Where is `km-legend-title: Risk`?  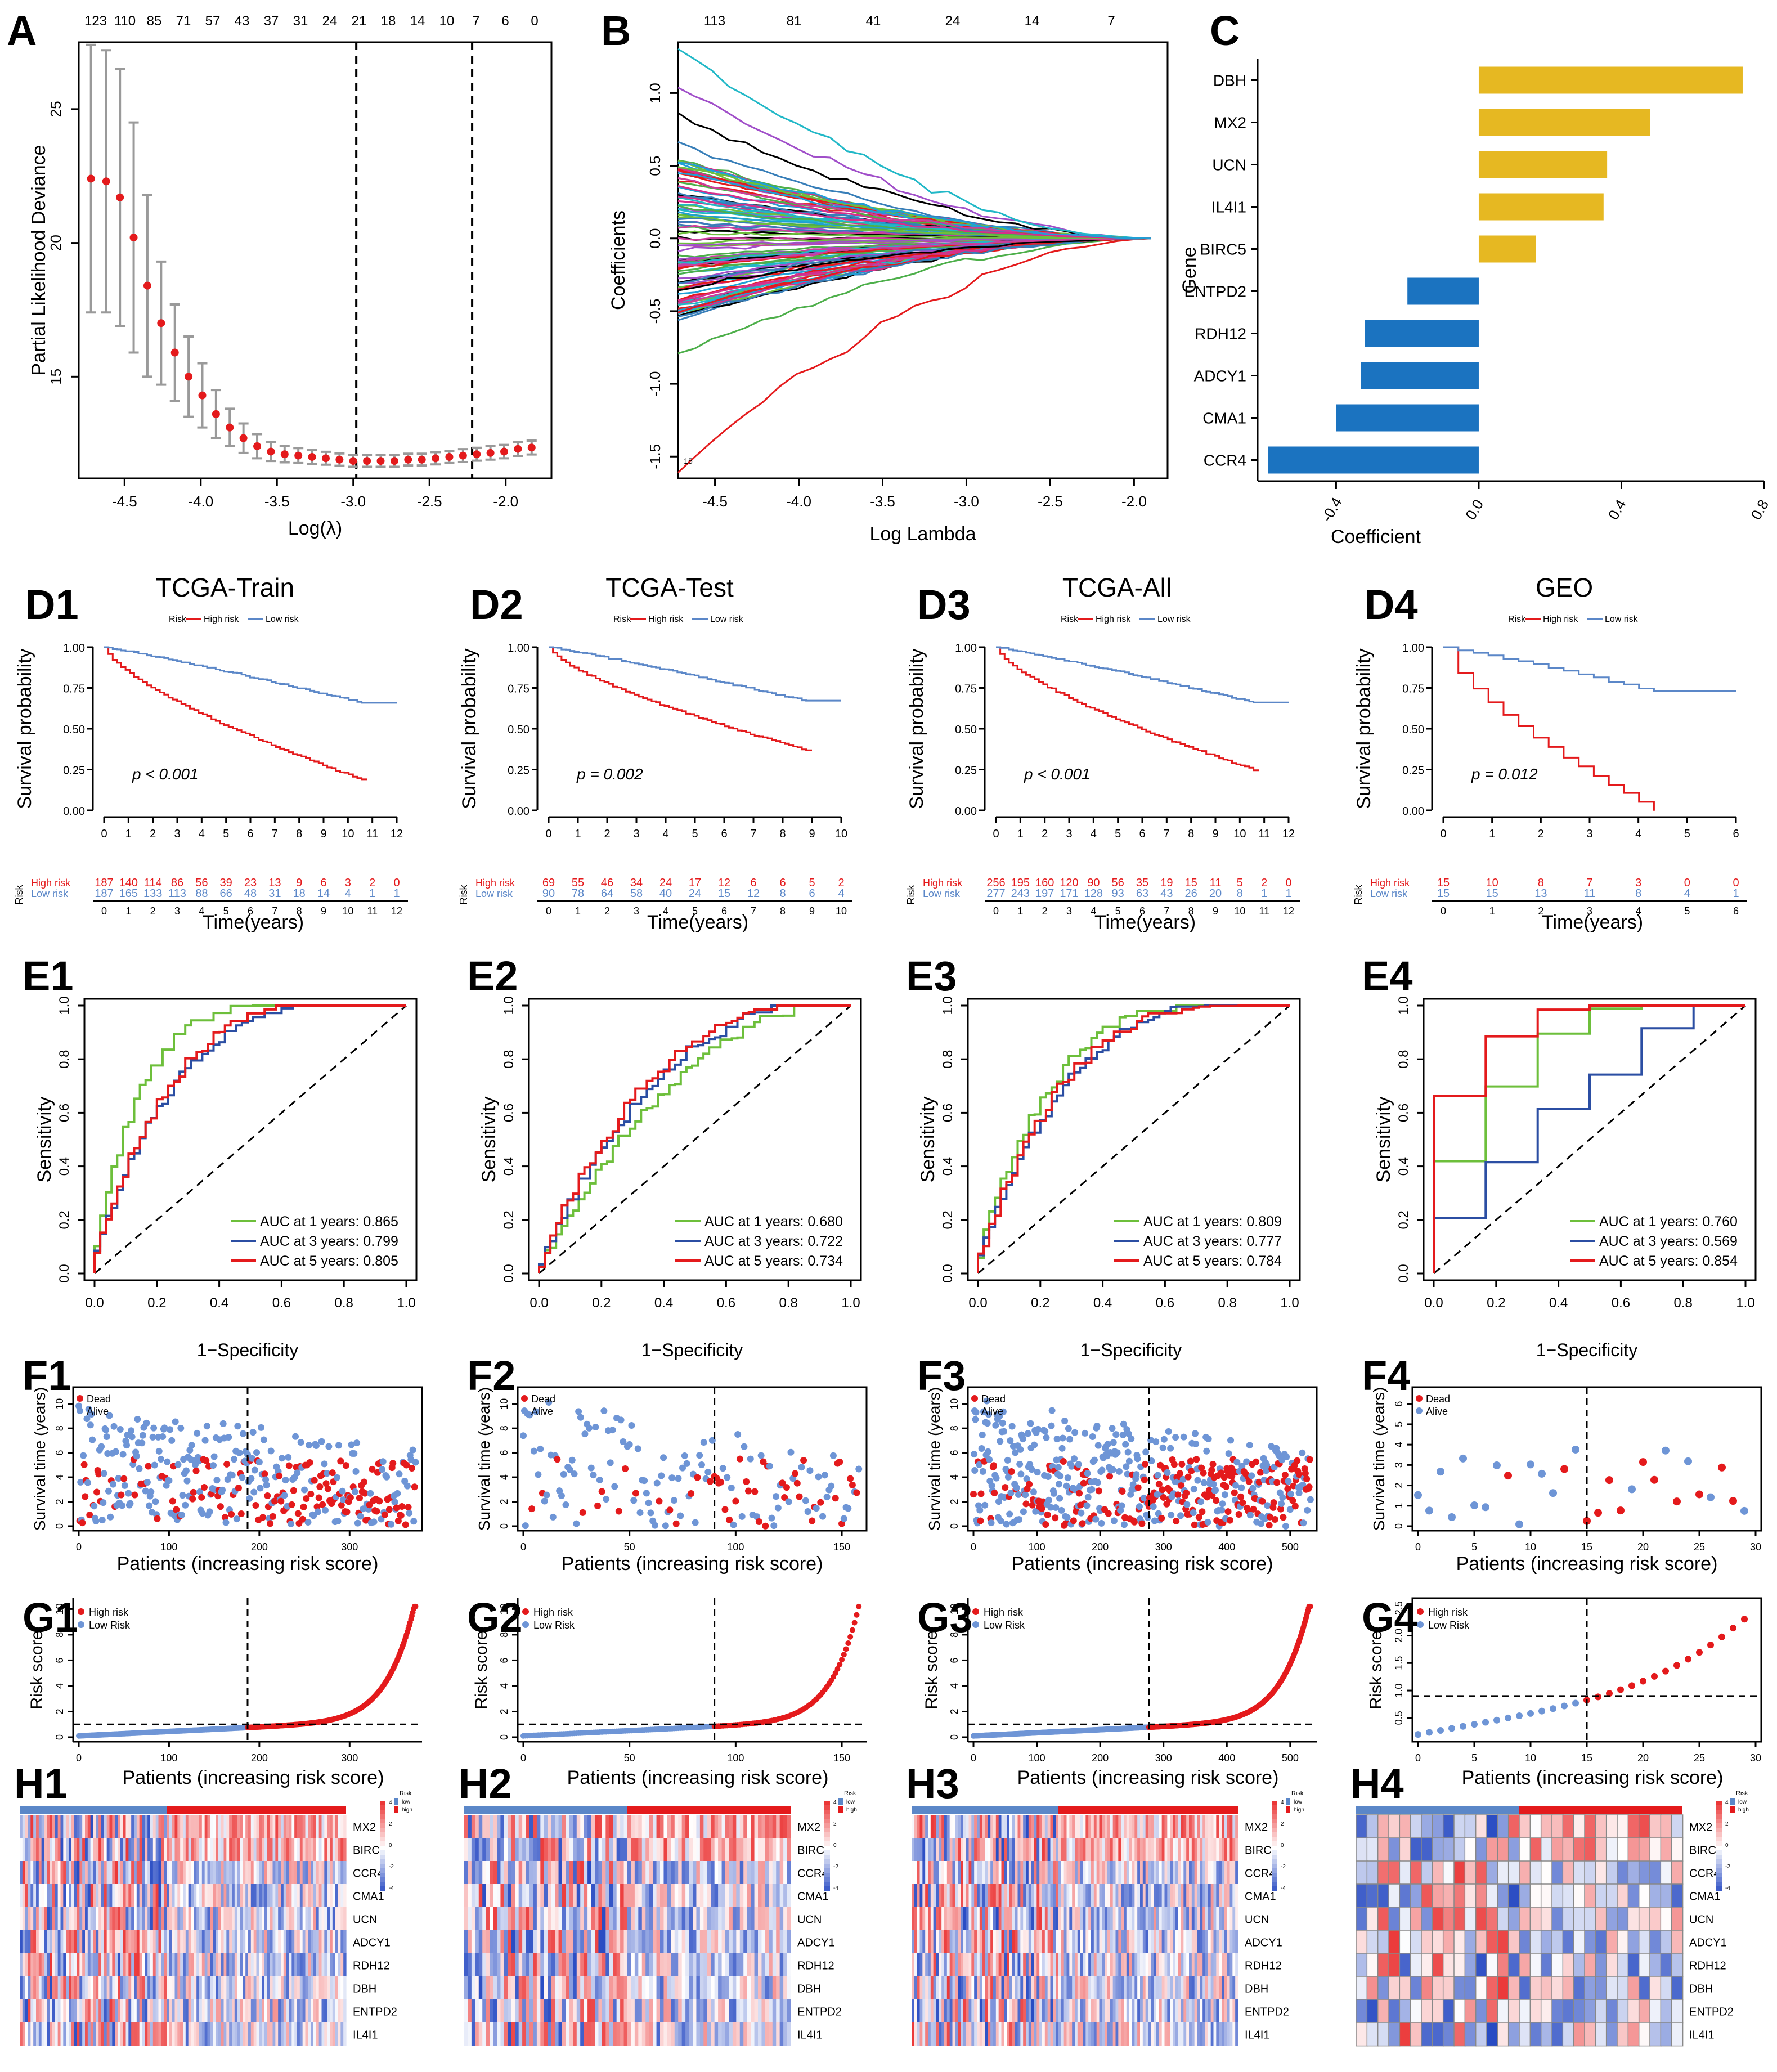
km-legend-title: Risk is located at coordinates (622, 619).